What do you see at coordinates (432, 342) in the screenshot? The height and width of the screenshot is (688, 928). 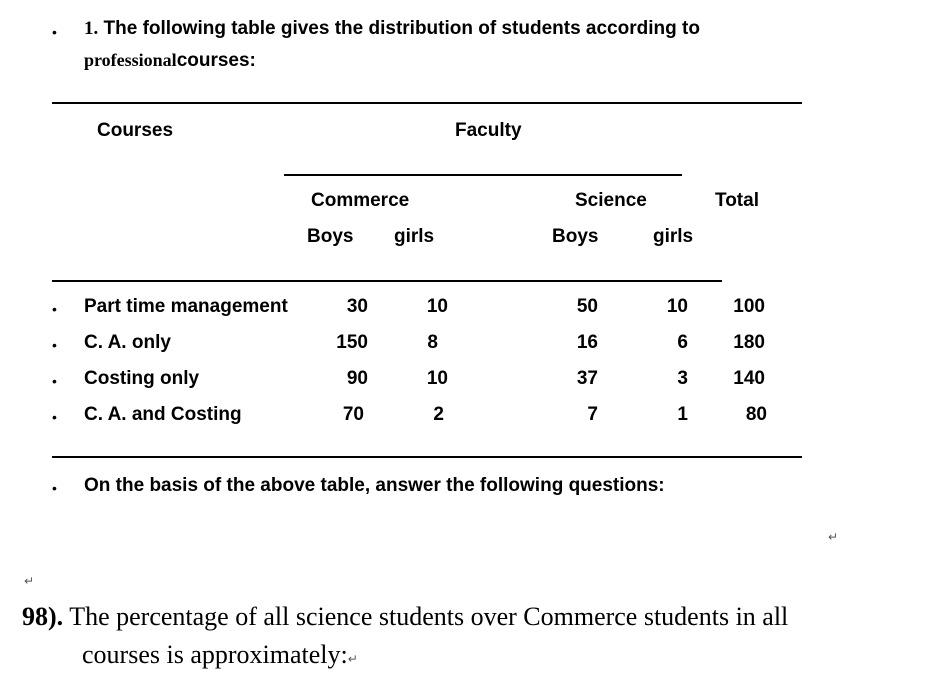 I see `row-commerce-girls: 8` at bounding box center [432, 342].